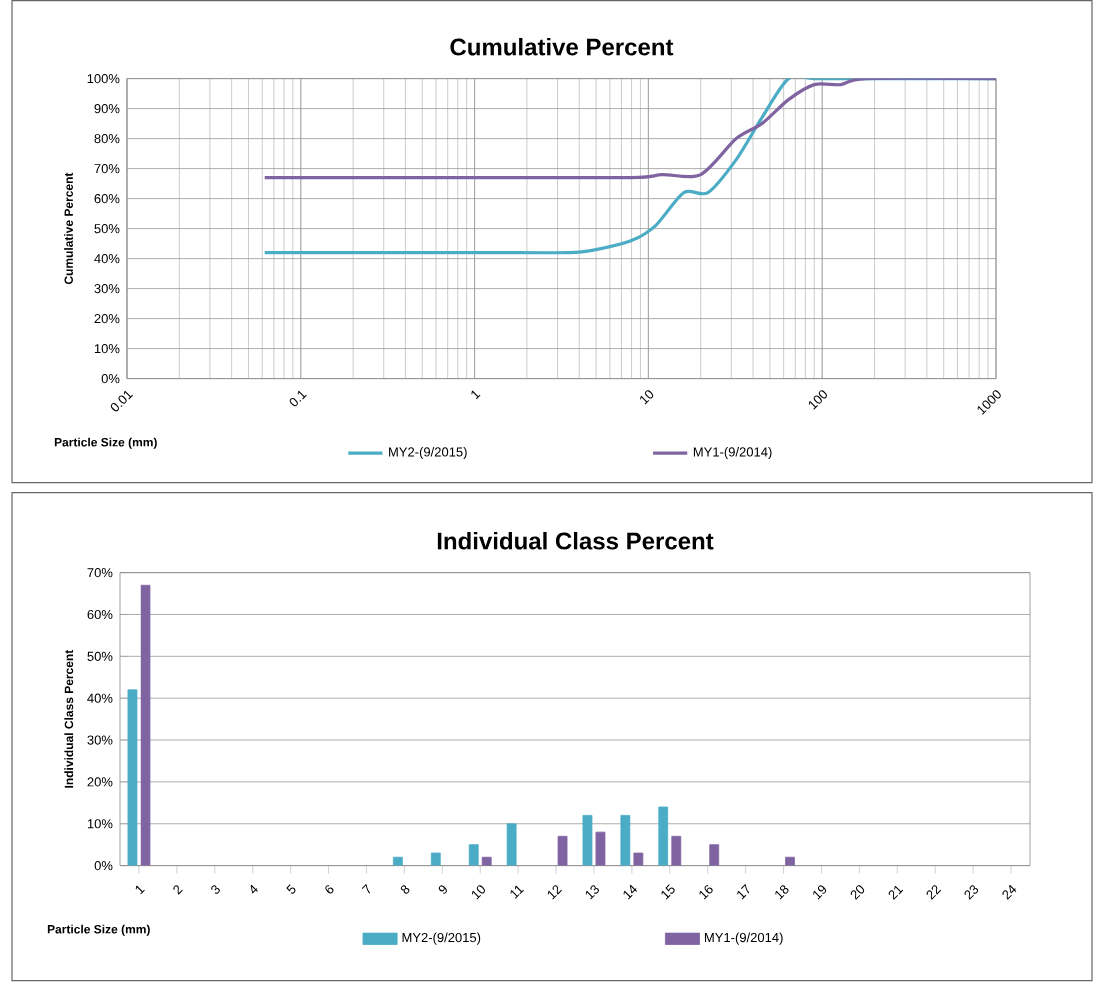 The image size is (1110, 986). I want to click on x-tick-label: 11, so click(517, 892).